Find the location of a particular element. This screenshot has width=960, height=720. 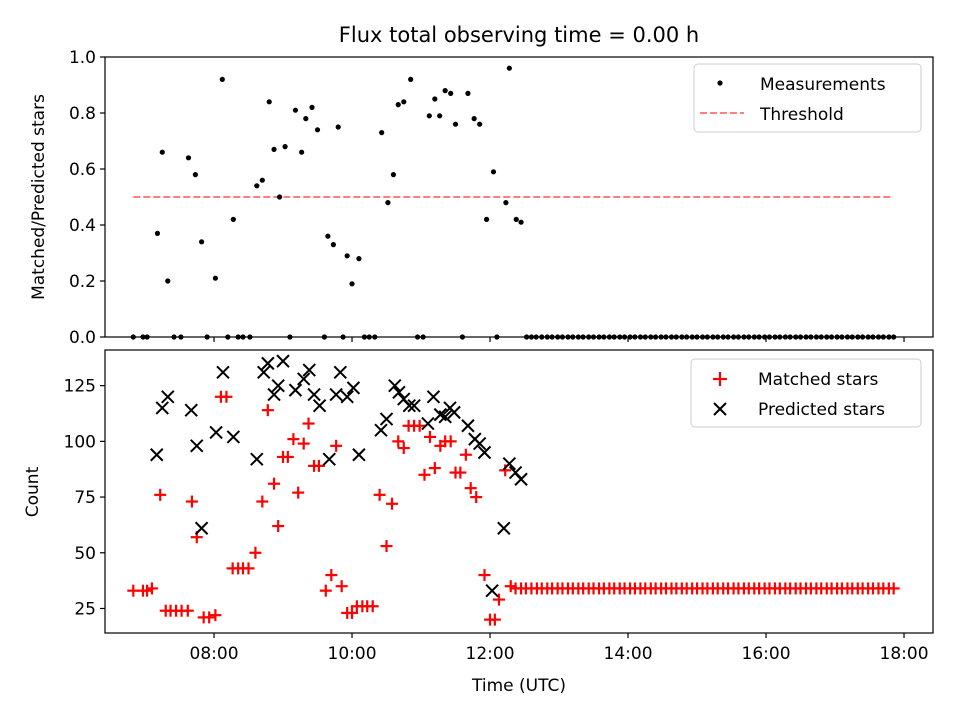

bottom-y-tick-label: 50 is located at coordinates (85, 554).